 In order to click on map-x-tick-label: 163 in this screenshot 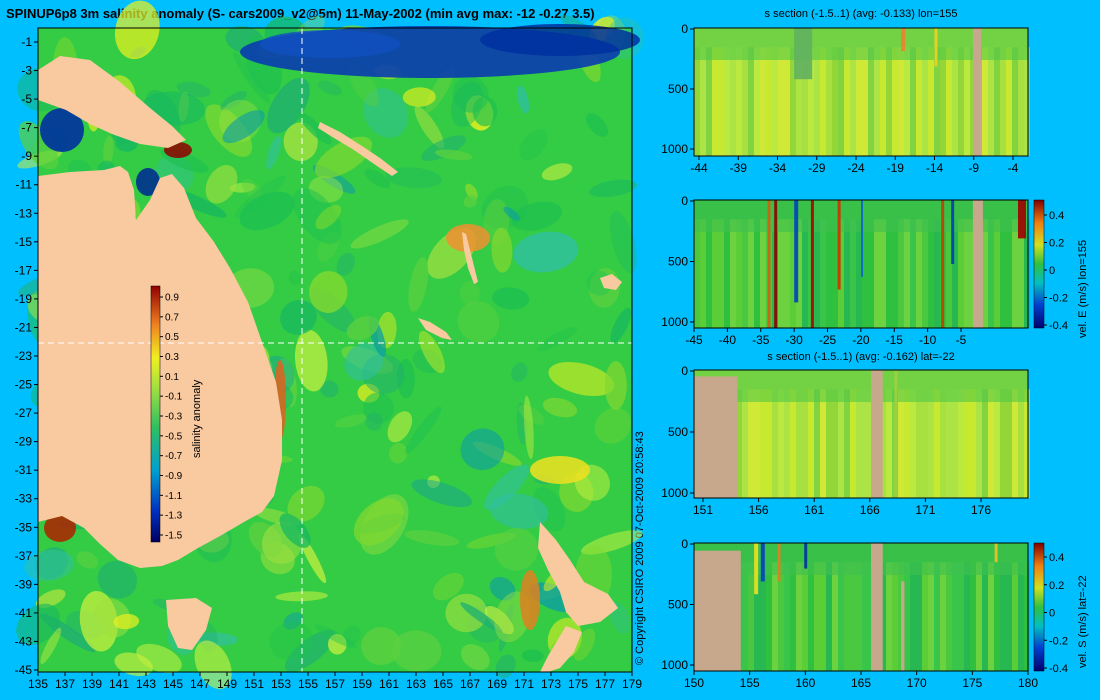, I will do `click(416, 684)`.